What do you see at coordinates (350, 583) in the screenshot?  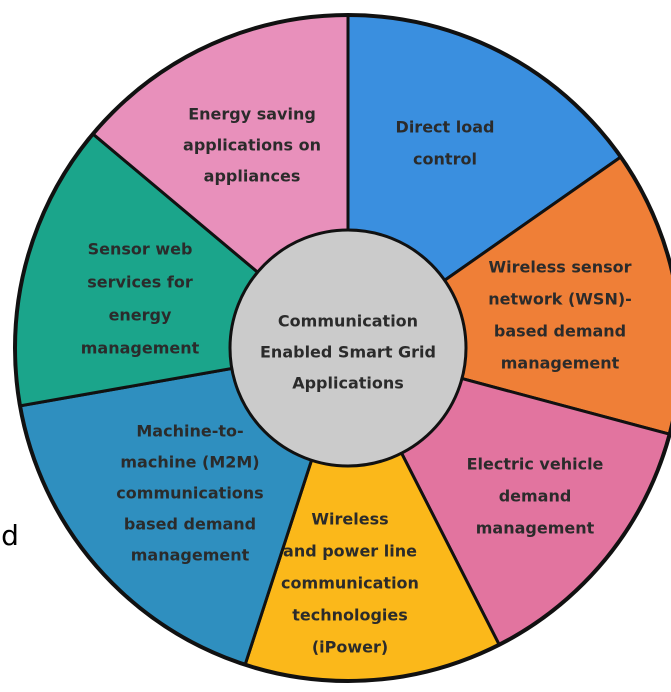 I see `sector-label: communication` at bounding box center [350, 583].